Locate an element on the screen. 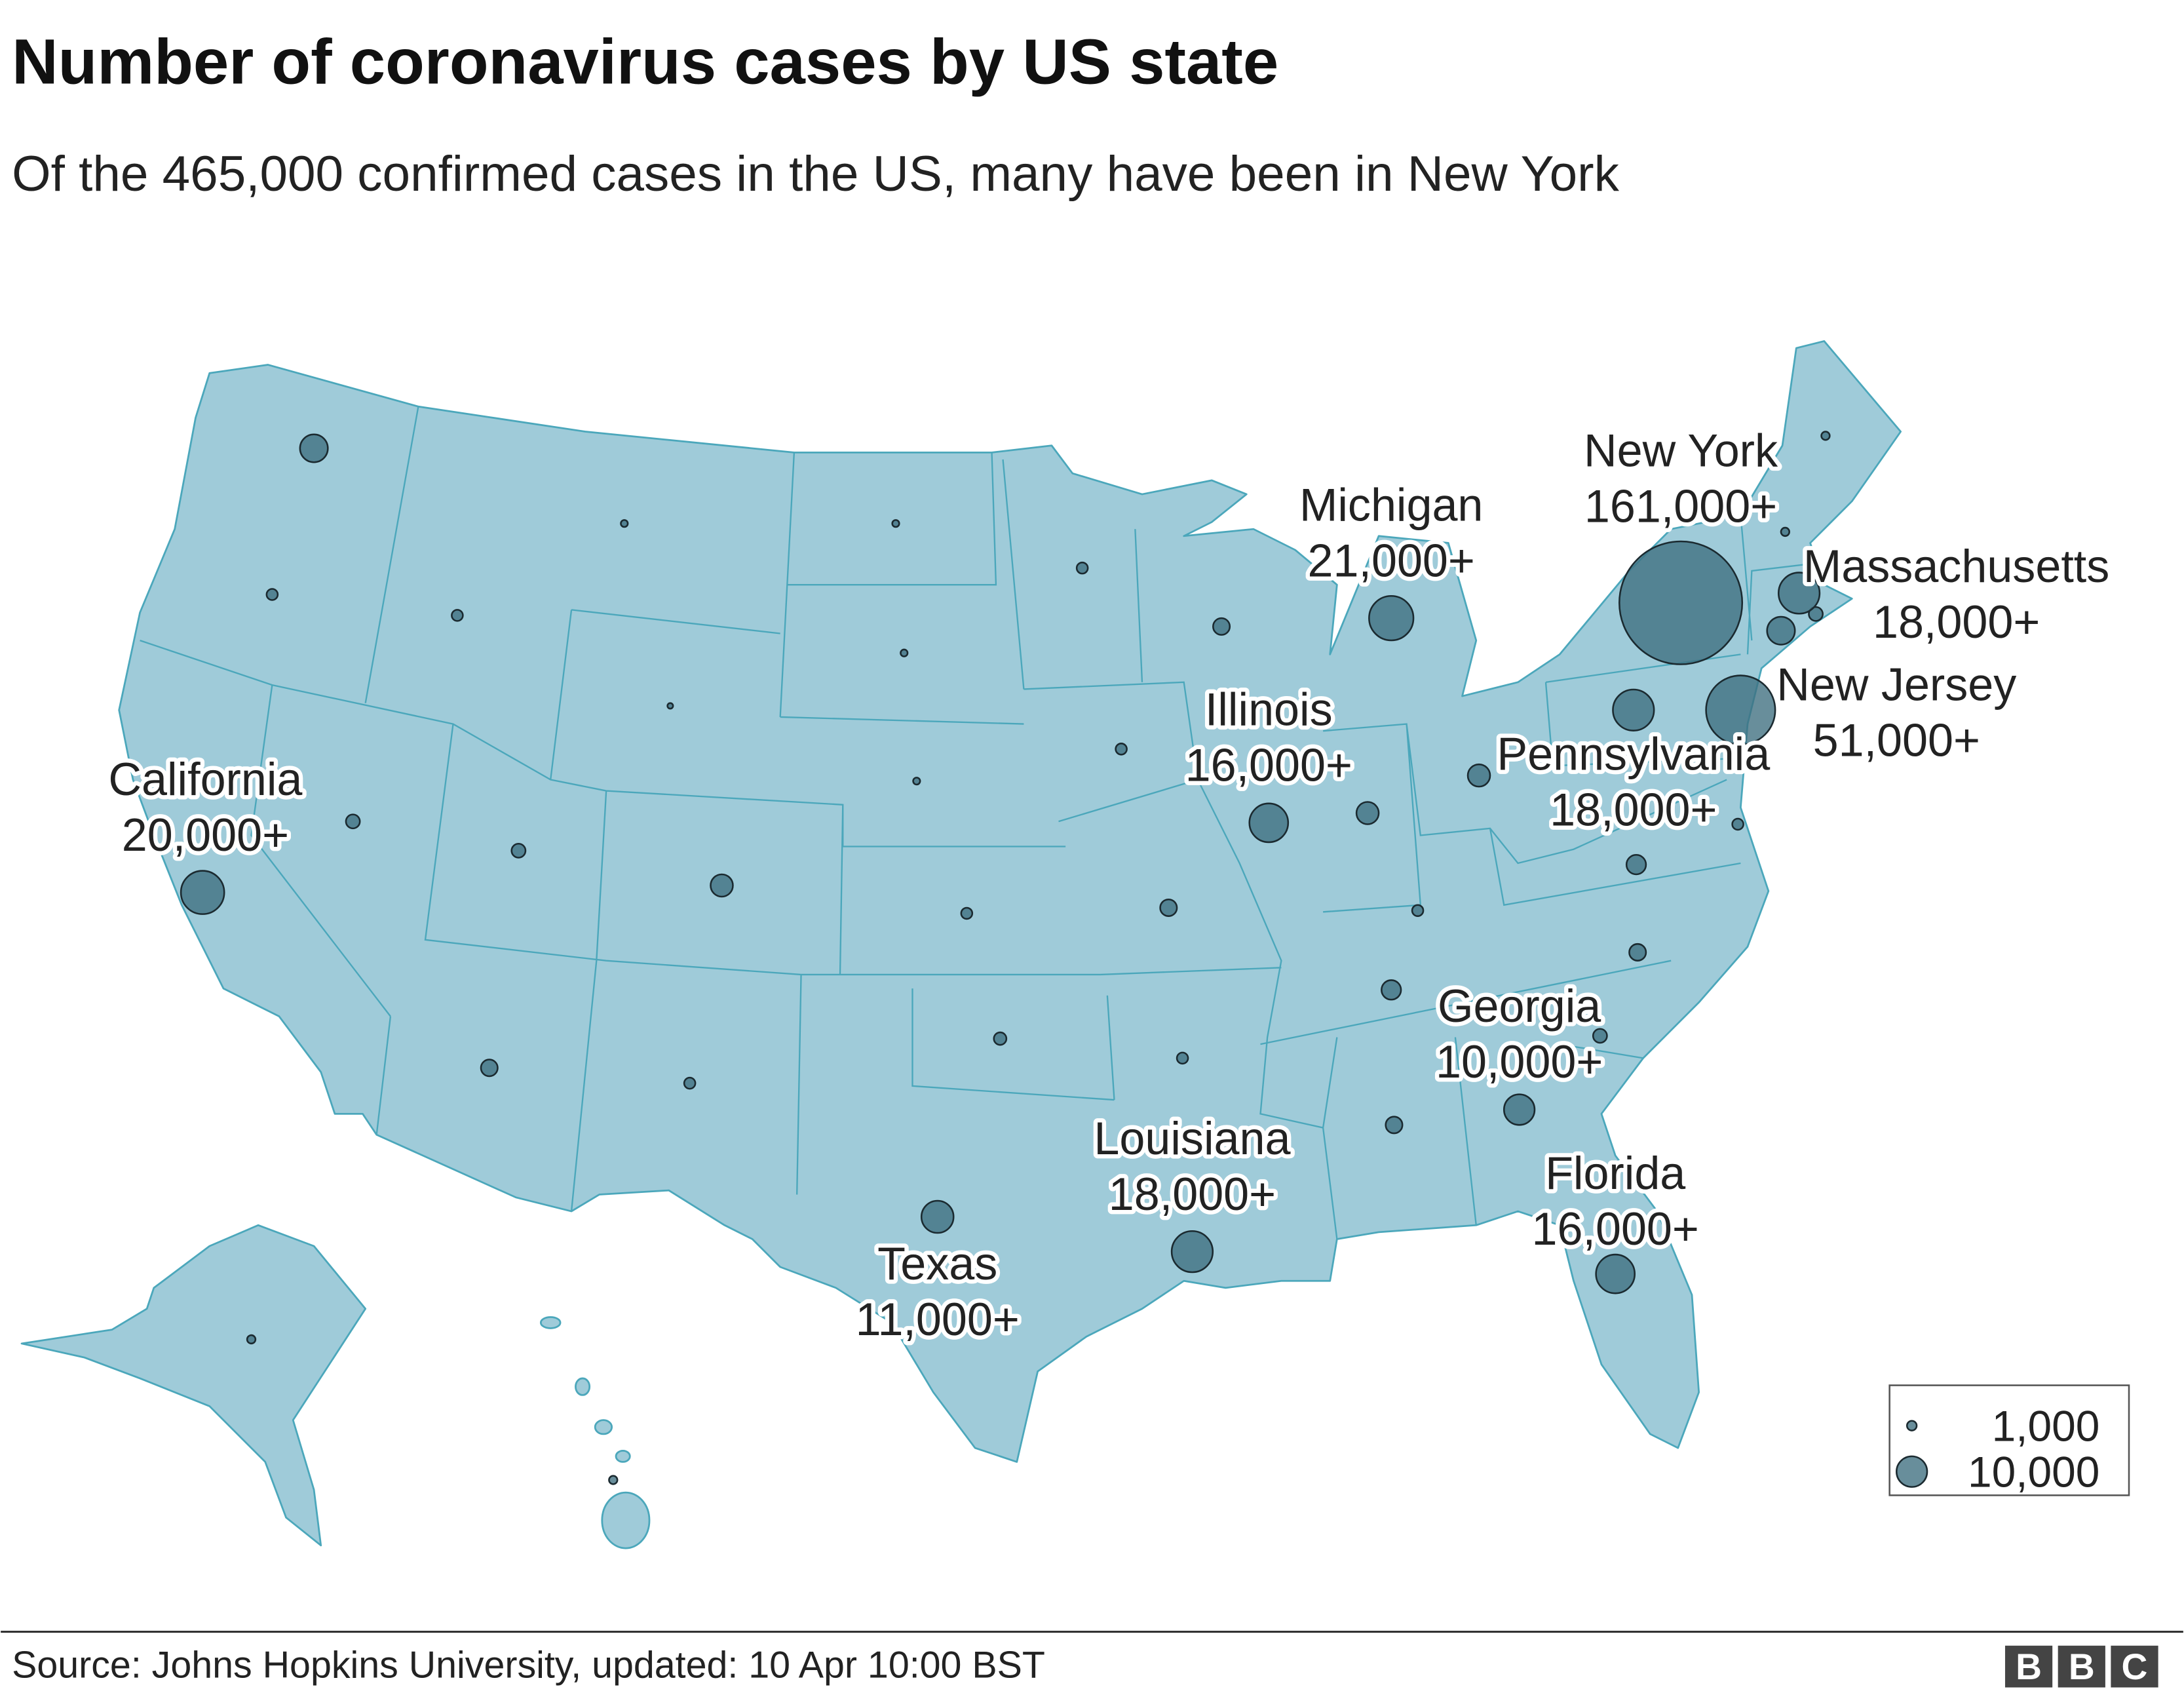  state-name: Georgia is located at coordinates (1519, 1006).